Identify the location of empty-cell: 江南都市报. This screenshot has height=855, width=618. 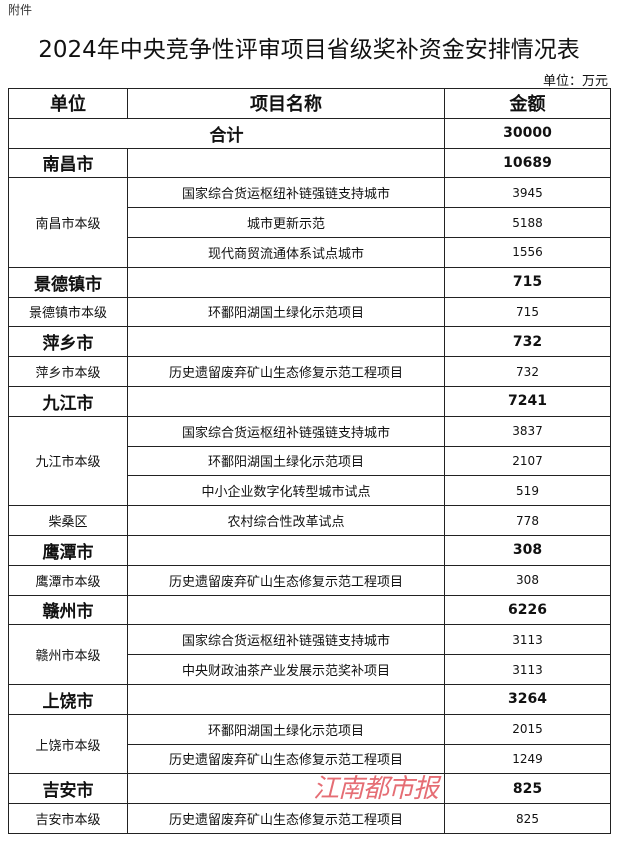
(286, 789).